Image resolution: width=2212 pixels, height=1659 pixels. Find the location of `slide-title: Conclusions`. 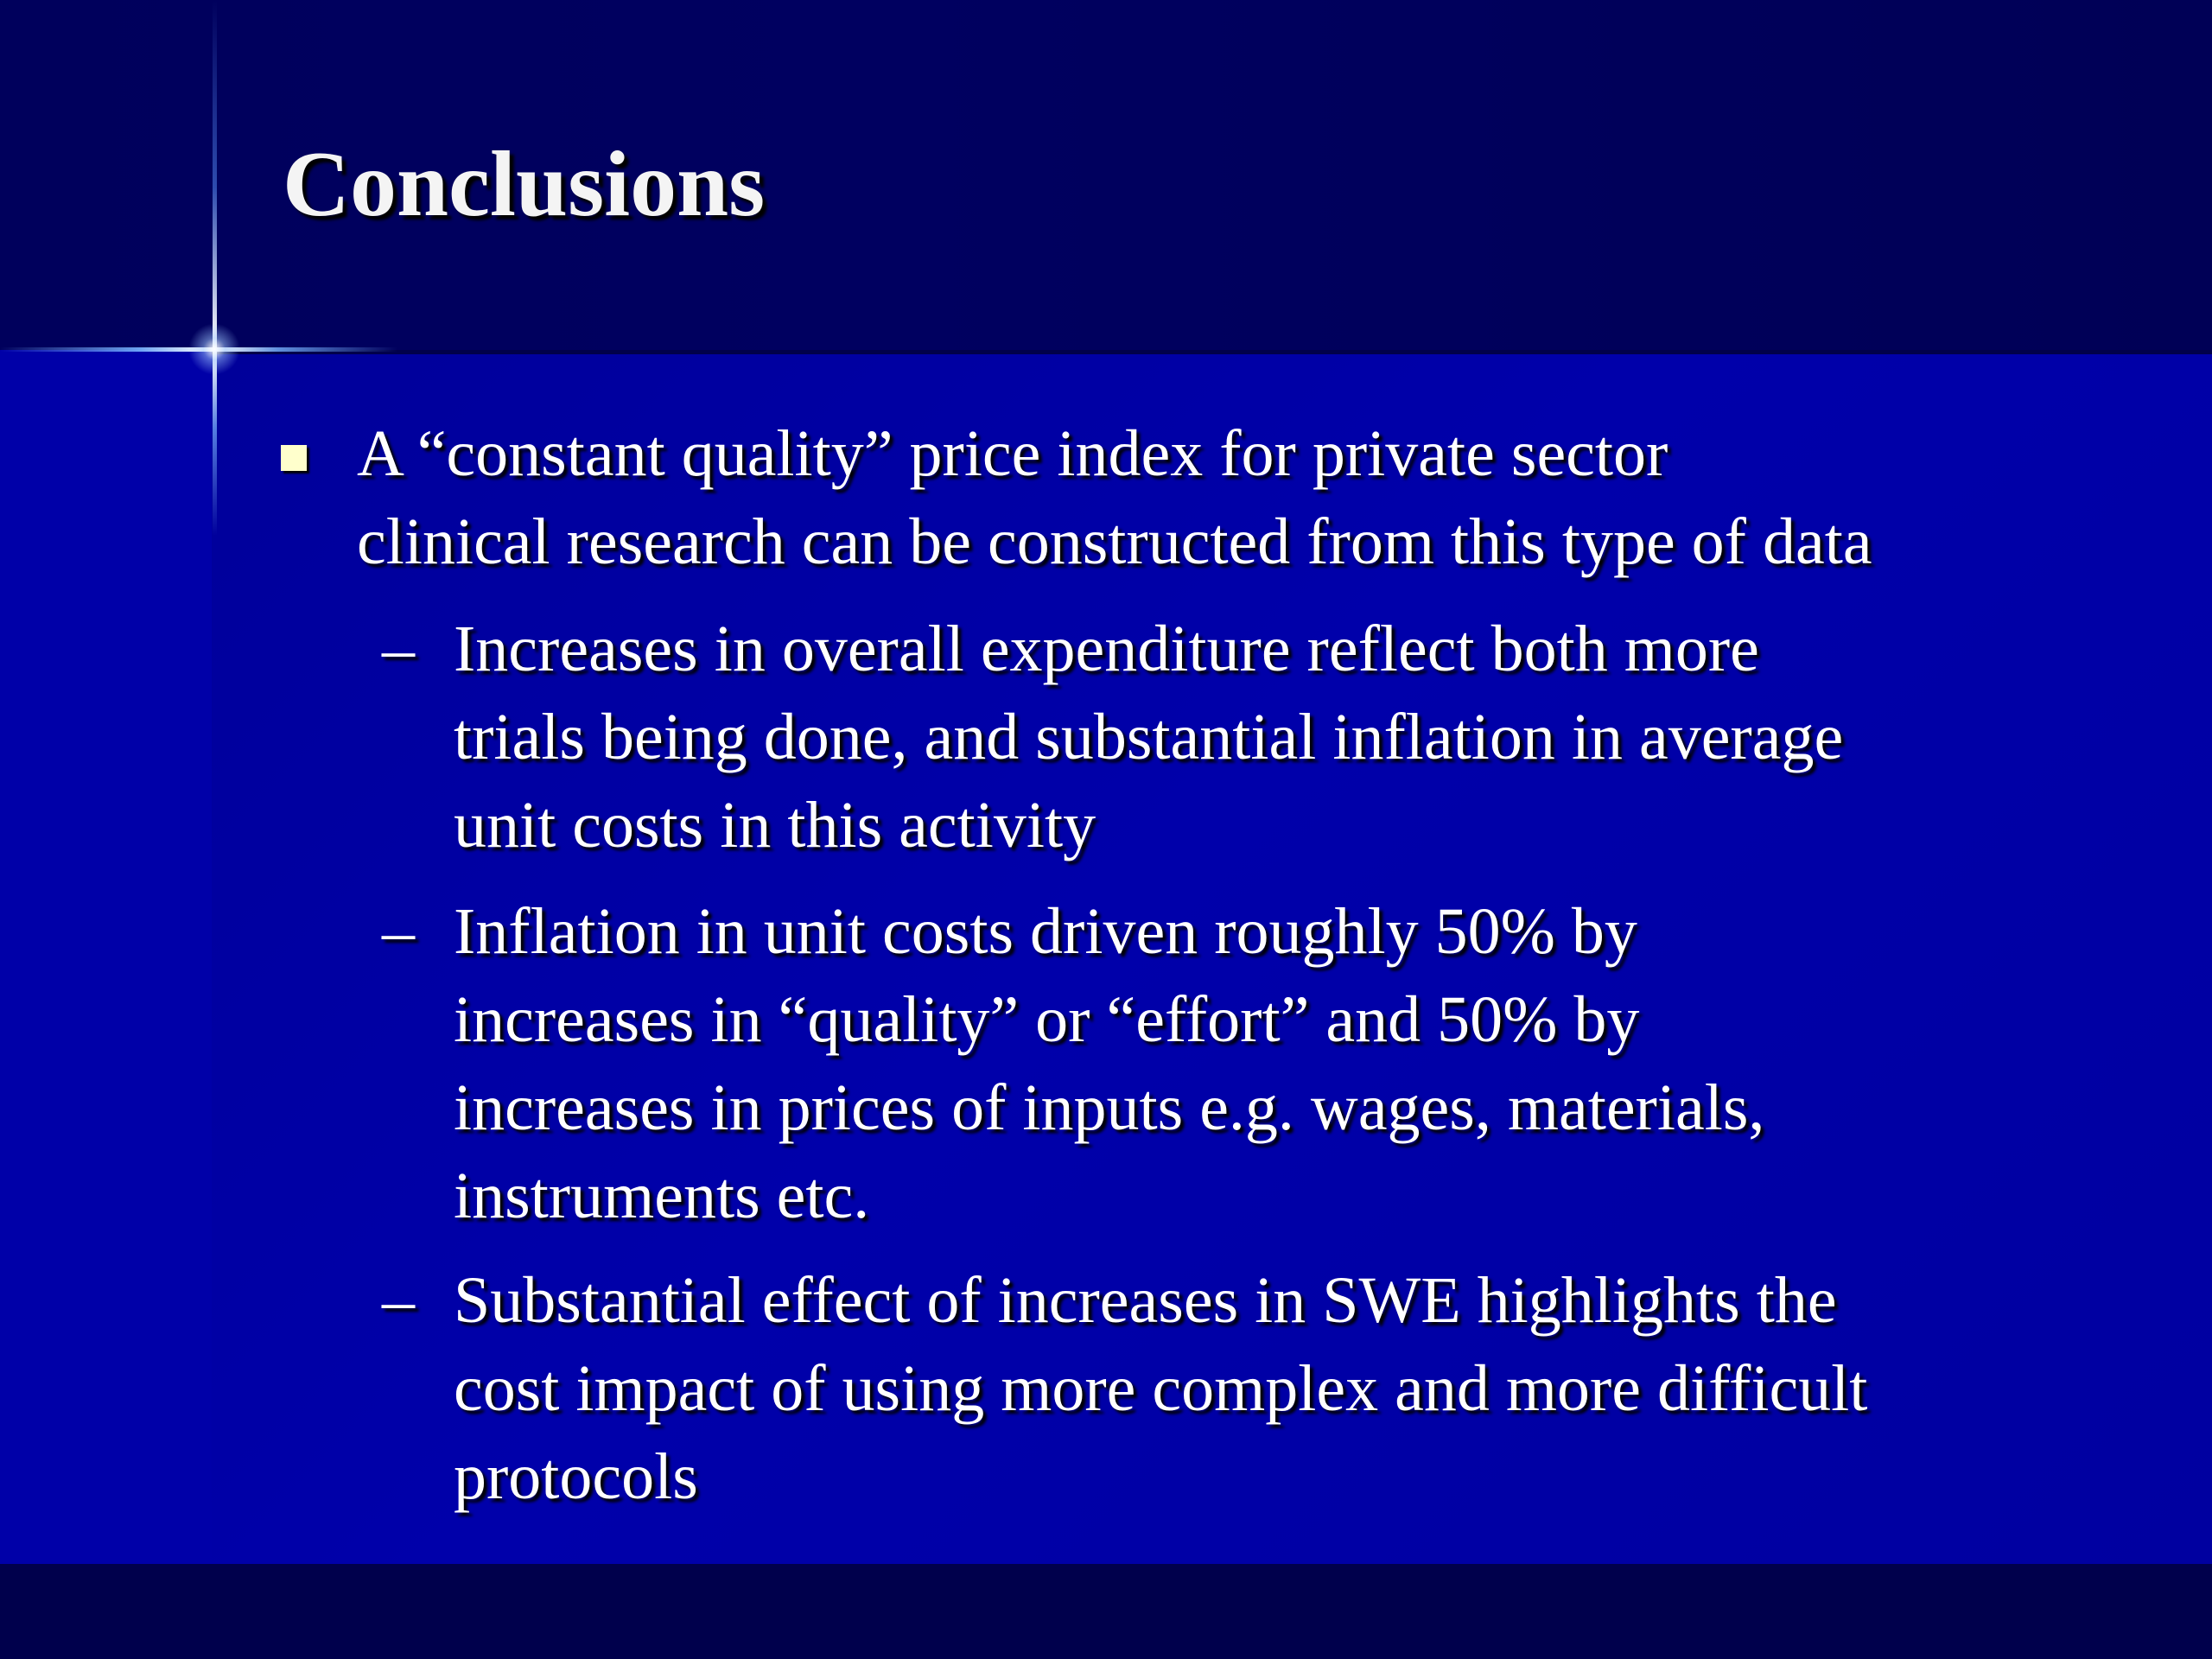

slide-title: Conclusions is located at coordinates (524, 184).